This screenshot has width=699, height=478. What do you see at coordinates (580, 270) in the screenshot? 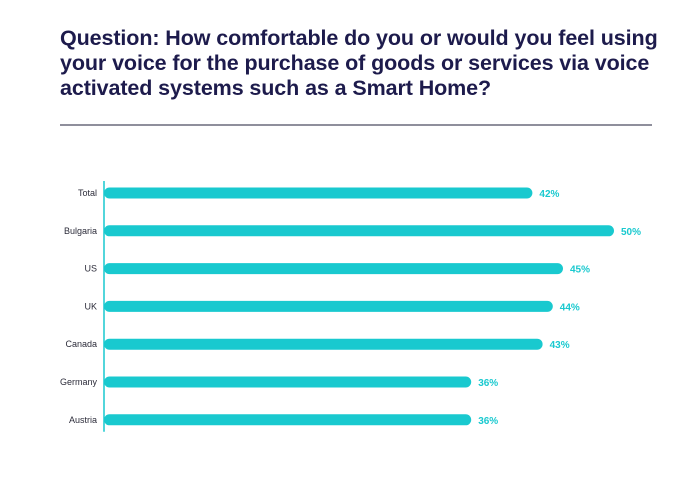
I see `value-label: 45%` at bounding box center [580, 270].